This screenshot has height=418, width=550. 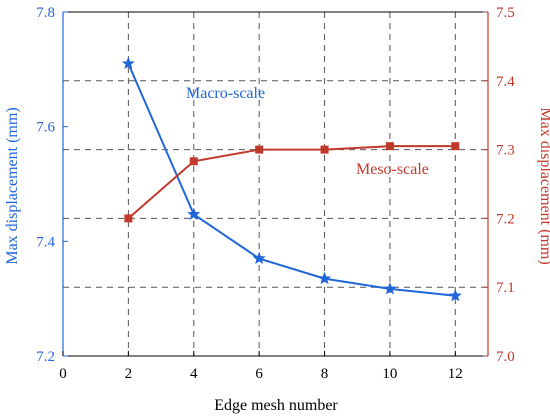 What do you see at coordinates (259, 374) in the screenshot?
I see `x-tick-label: 6` at bounding box center [259, 374].